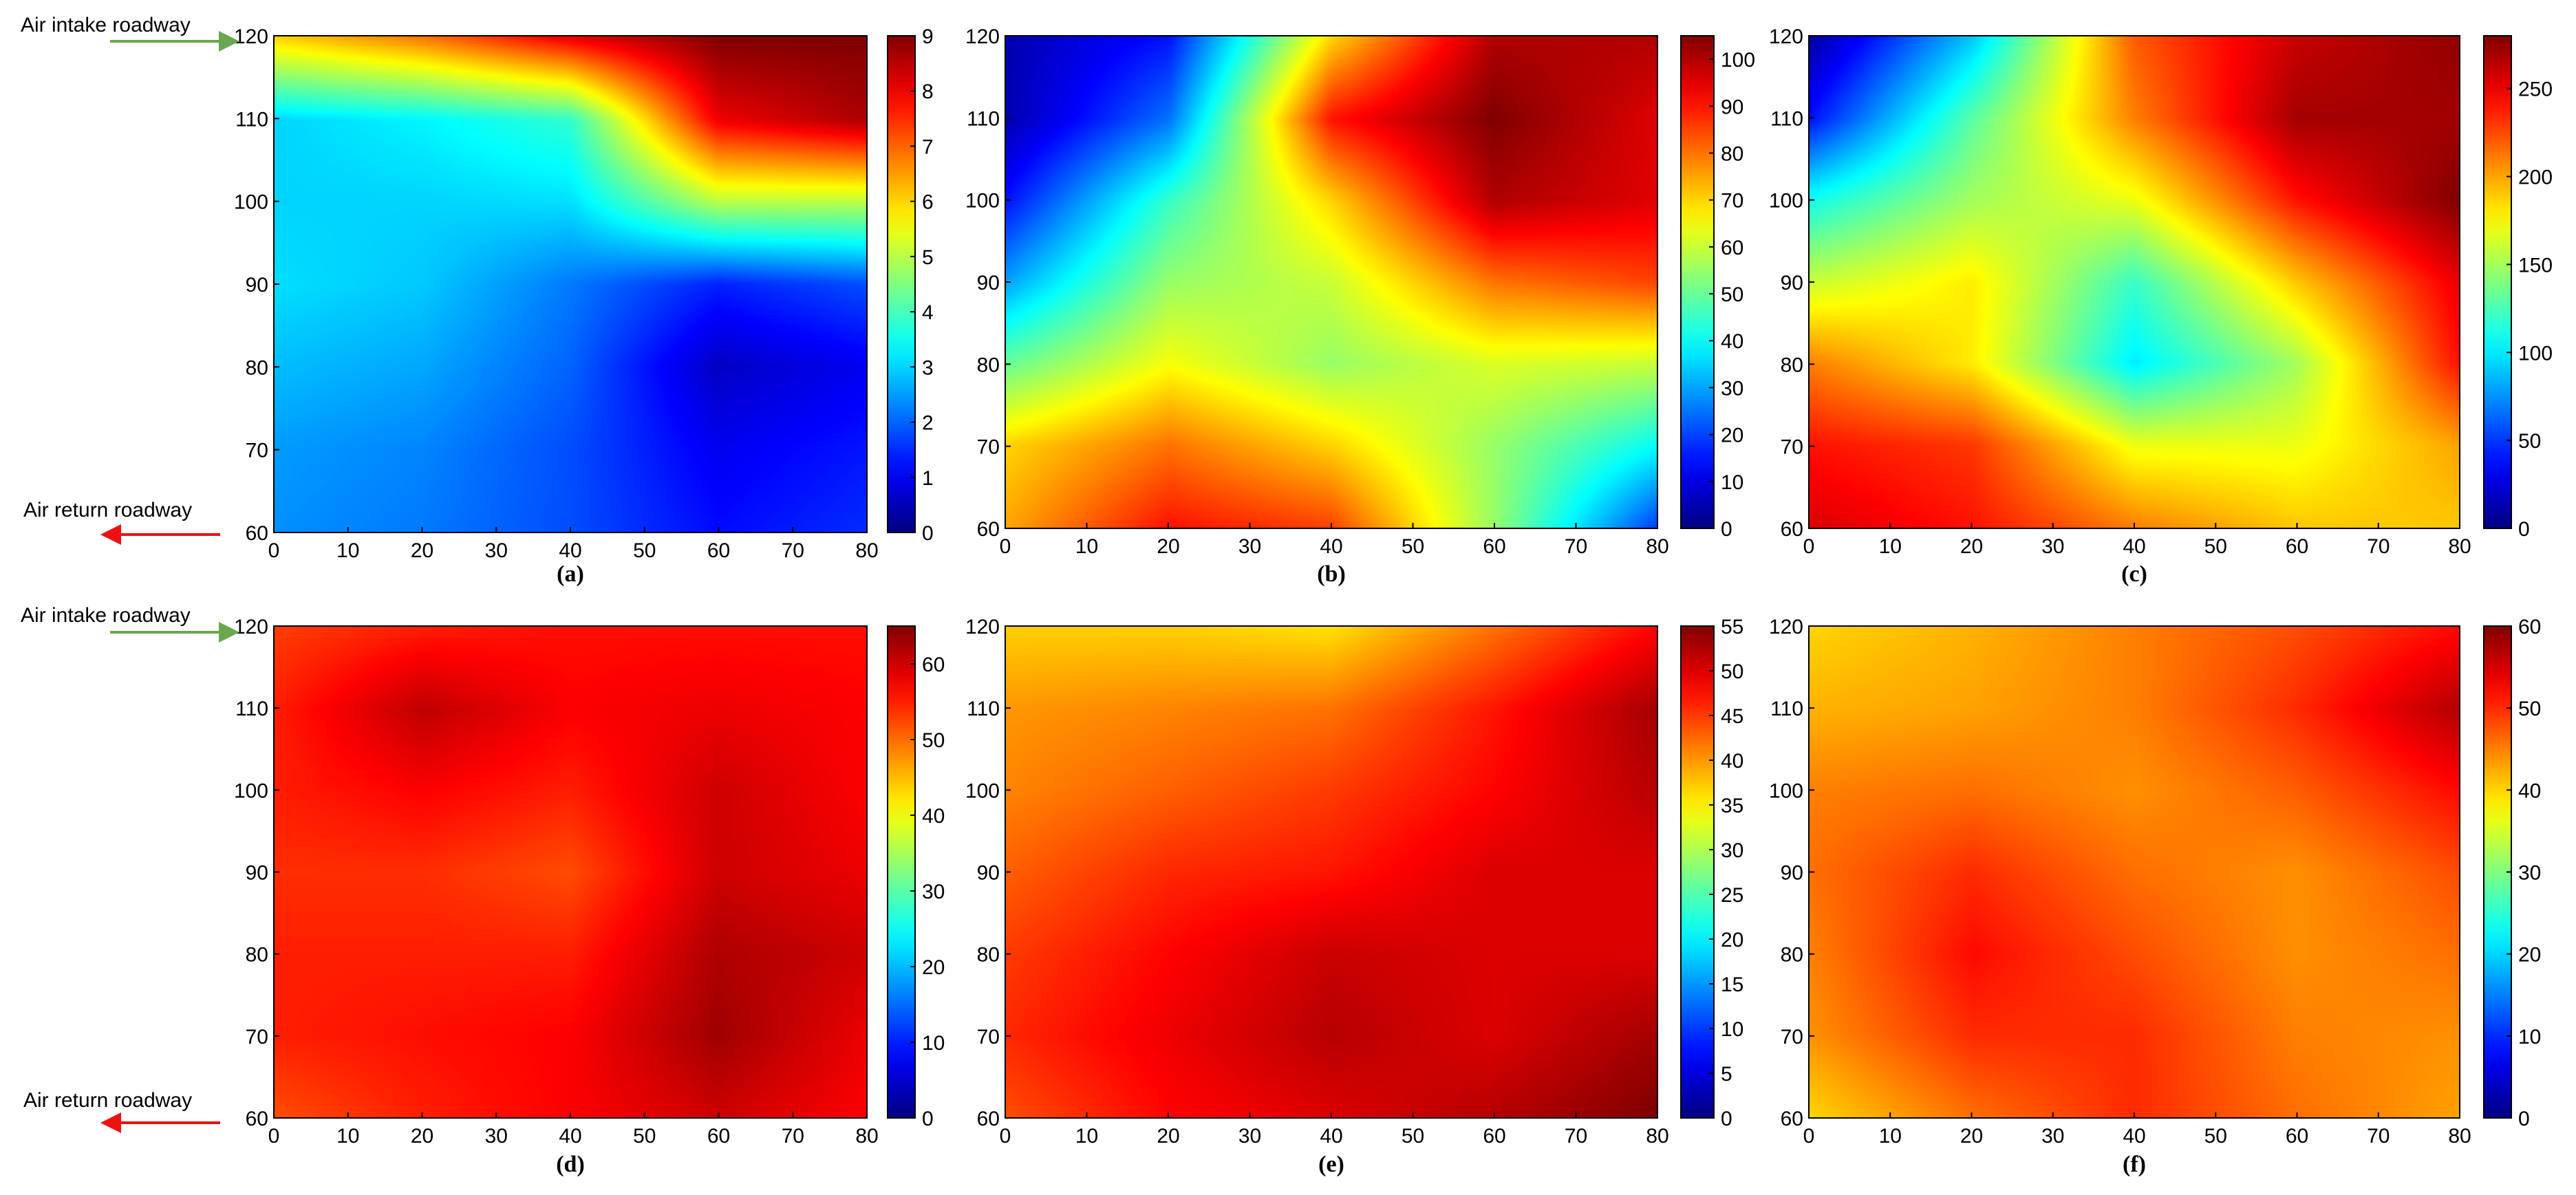 The width and height of the screenshot is (2576, 1195). Describe the element at coordinates (108, 510) in the screenshot. I see `air-return-label-top: Air return roadway` at that location.